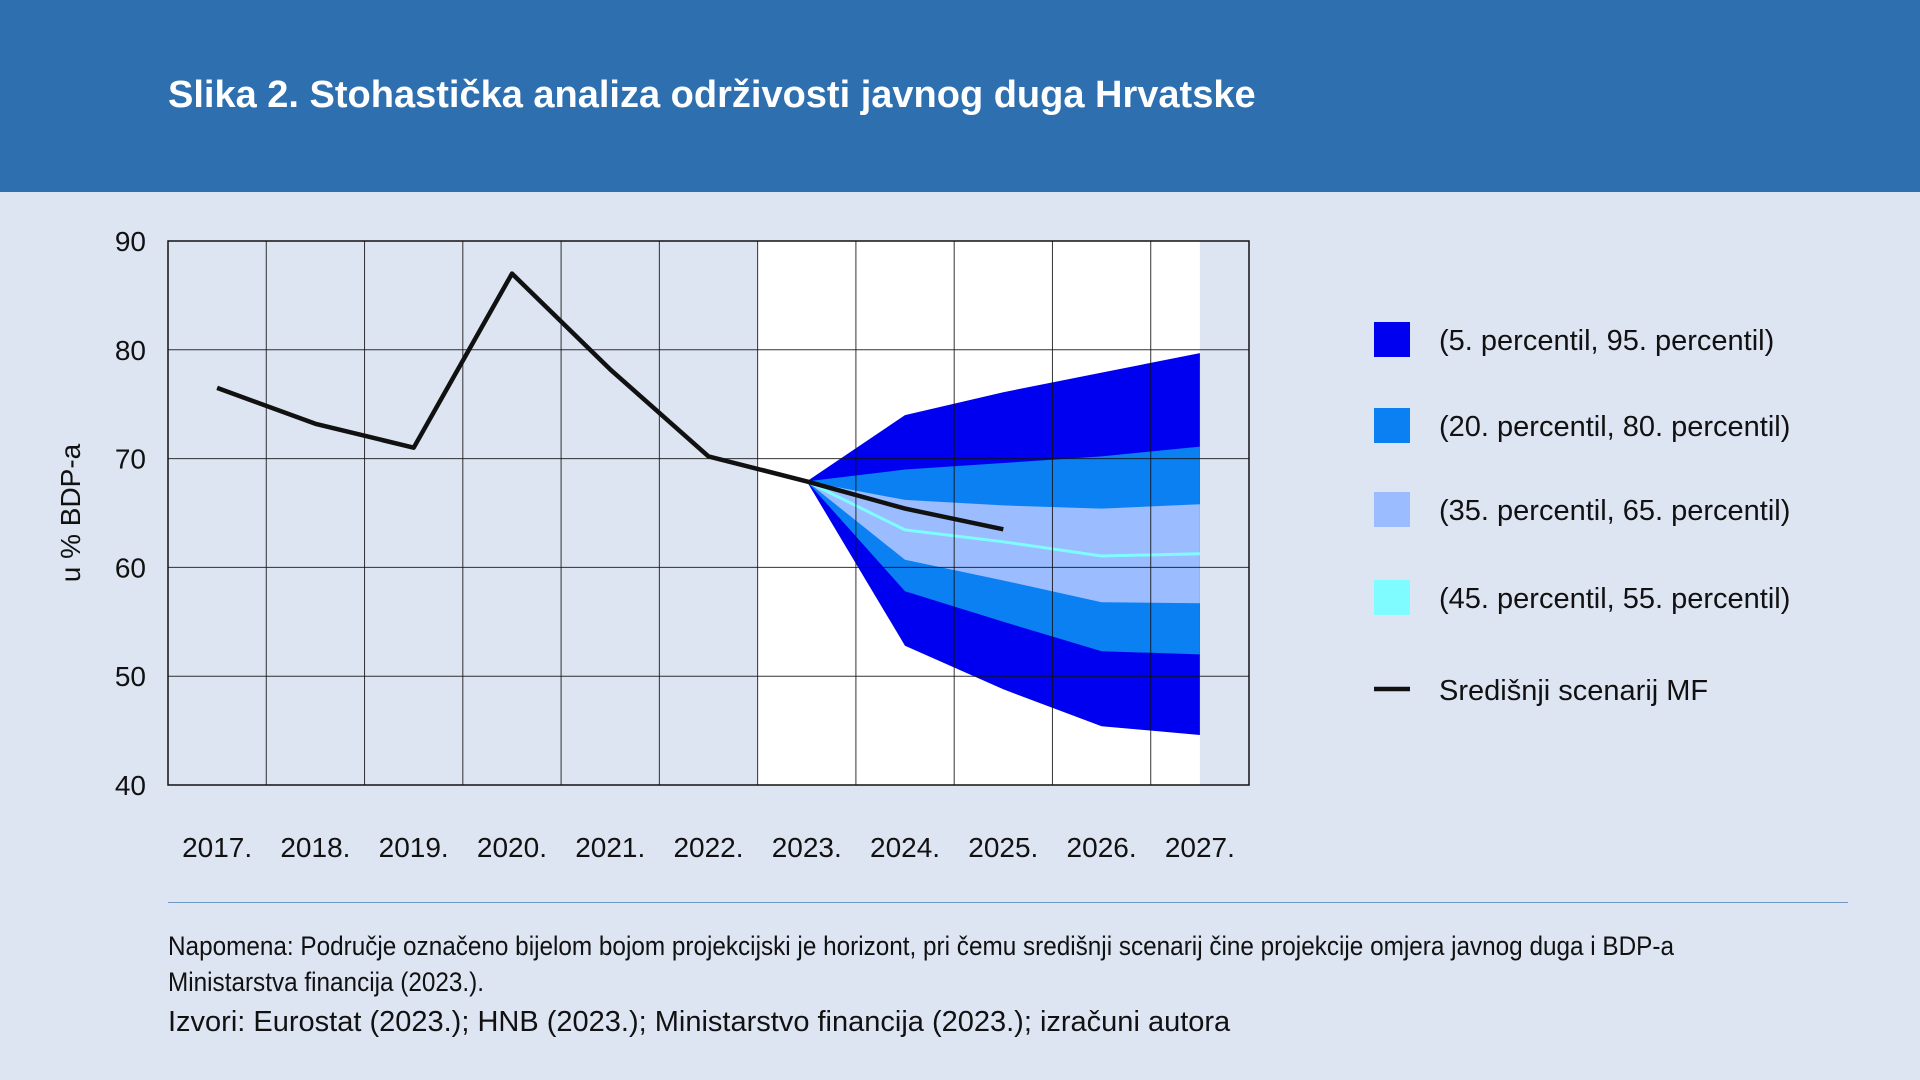 This screenshot has height=1080, width=1920. What do you see at coordinates (130, 459) in the screenshot?
I see `y-tick-label: 70` at bounding box center [130, 459].